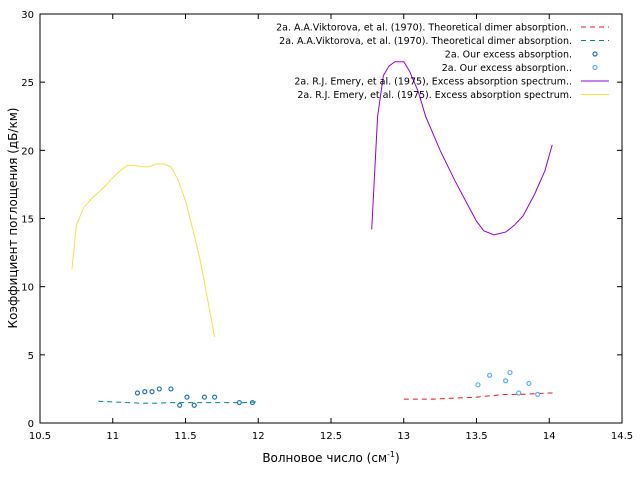 This screenshot has width=640, height=480. Describe the element at coordinates (330, 457) in the screenshot. I see `x-axis-label: Волновое число (см-1)` at that location.